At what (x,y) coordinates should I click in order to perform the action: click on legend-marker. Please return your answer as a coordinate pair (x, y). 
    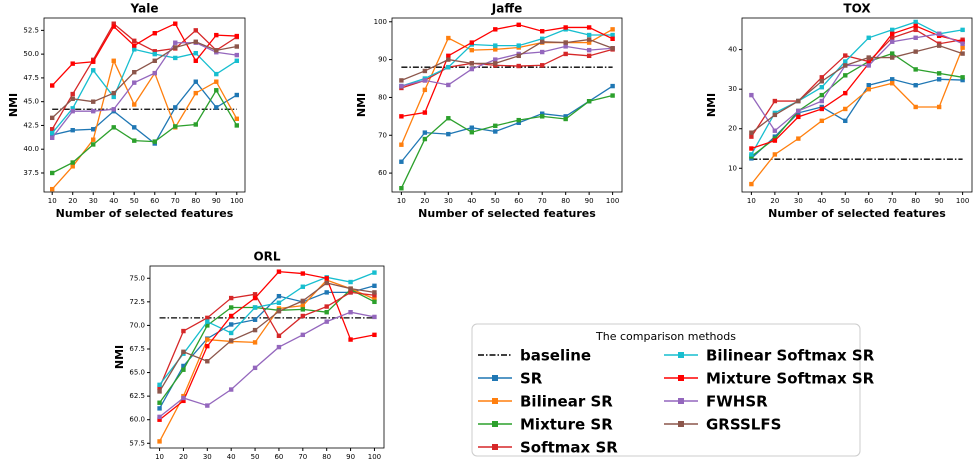
    Looking at the image, I should click on (495, 424).